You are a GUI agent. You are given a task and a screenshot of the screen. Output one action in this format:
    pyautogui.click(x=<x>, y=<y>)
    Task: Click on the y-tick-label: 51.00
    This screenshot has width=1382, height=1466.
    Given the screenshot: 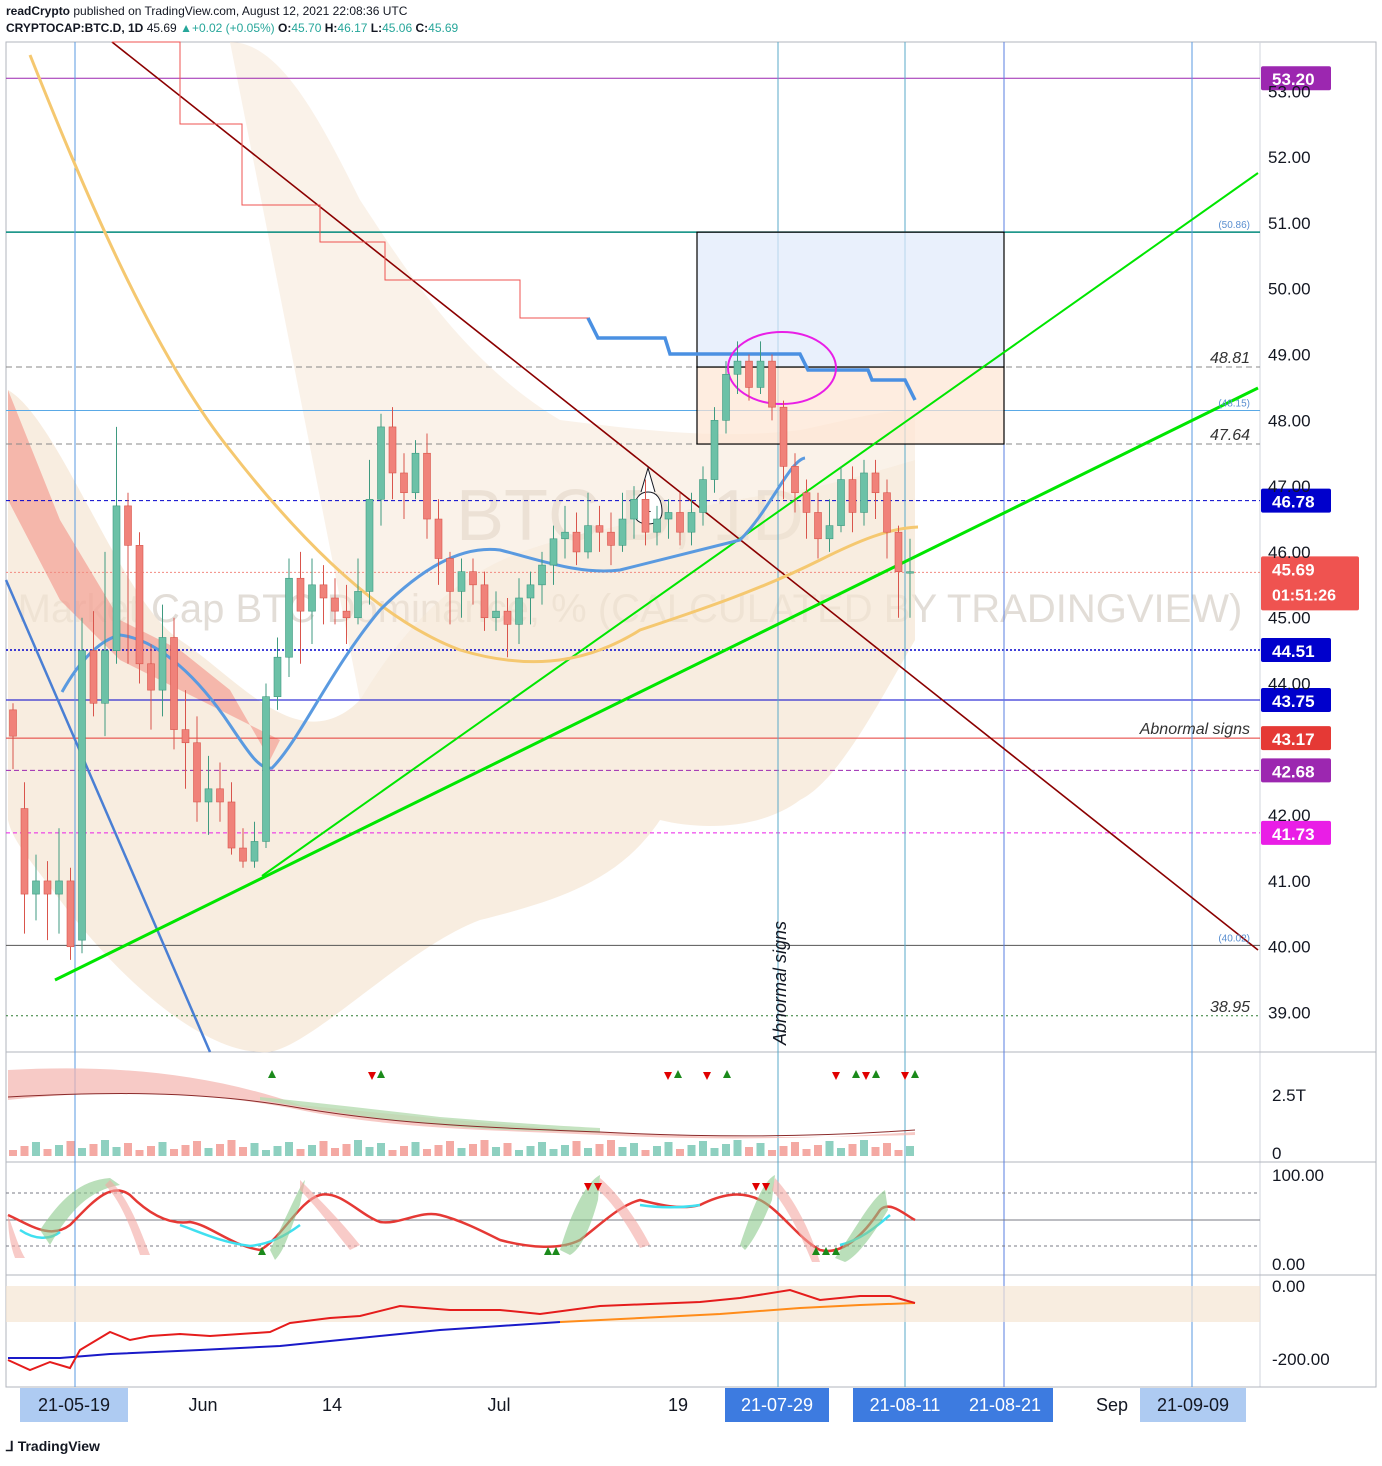 What is the action you would take?
    pyautogui.click(x=1289, y=223)
    